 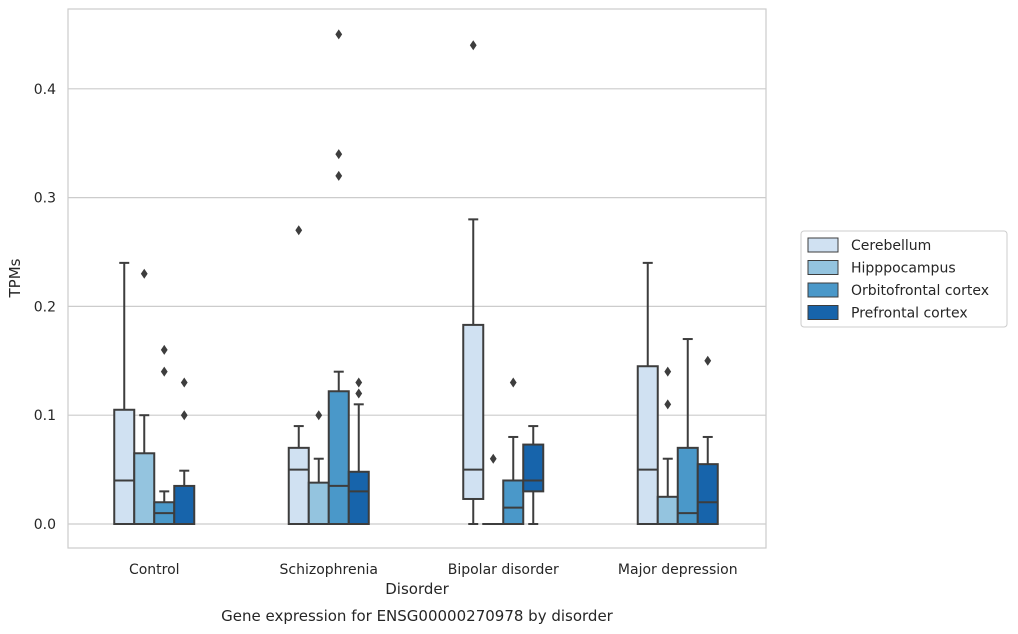 I want to click on y-tick-label: 0.4, so click(x=45, y=90).